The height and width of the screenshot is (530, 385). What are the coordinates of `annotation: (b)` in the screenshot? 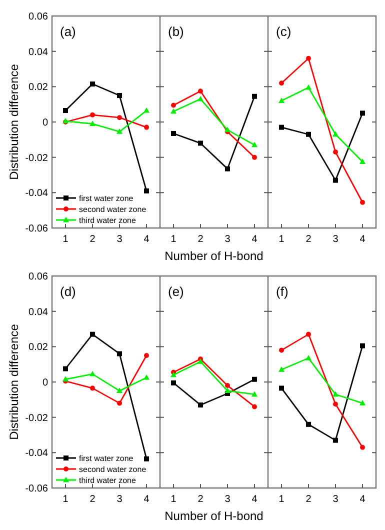 It's located at (176, 31).